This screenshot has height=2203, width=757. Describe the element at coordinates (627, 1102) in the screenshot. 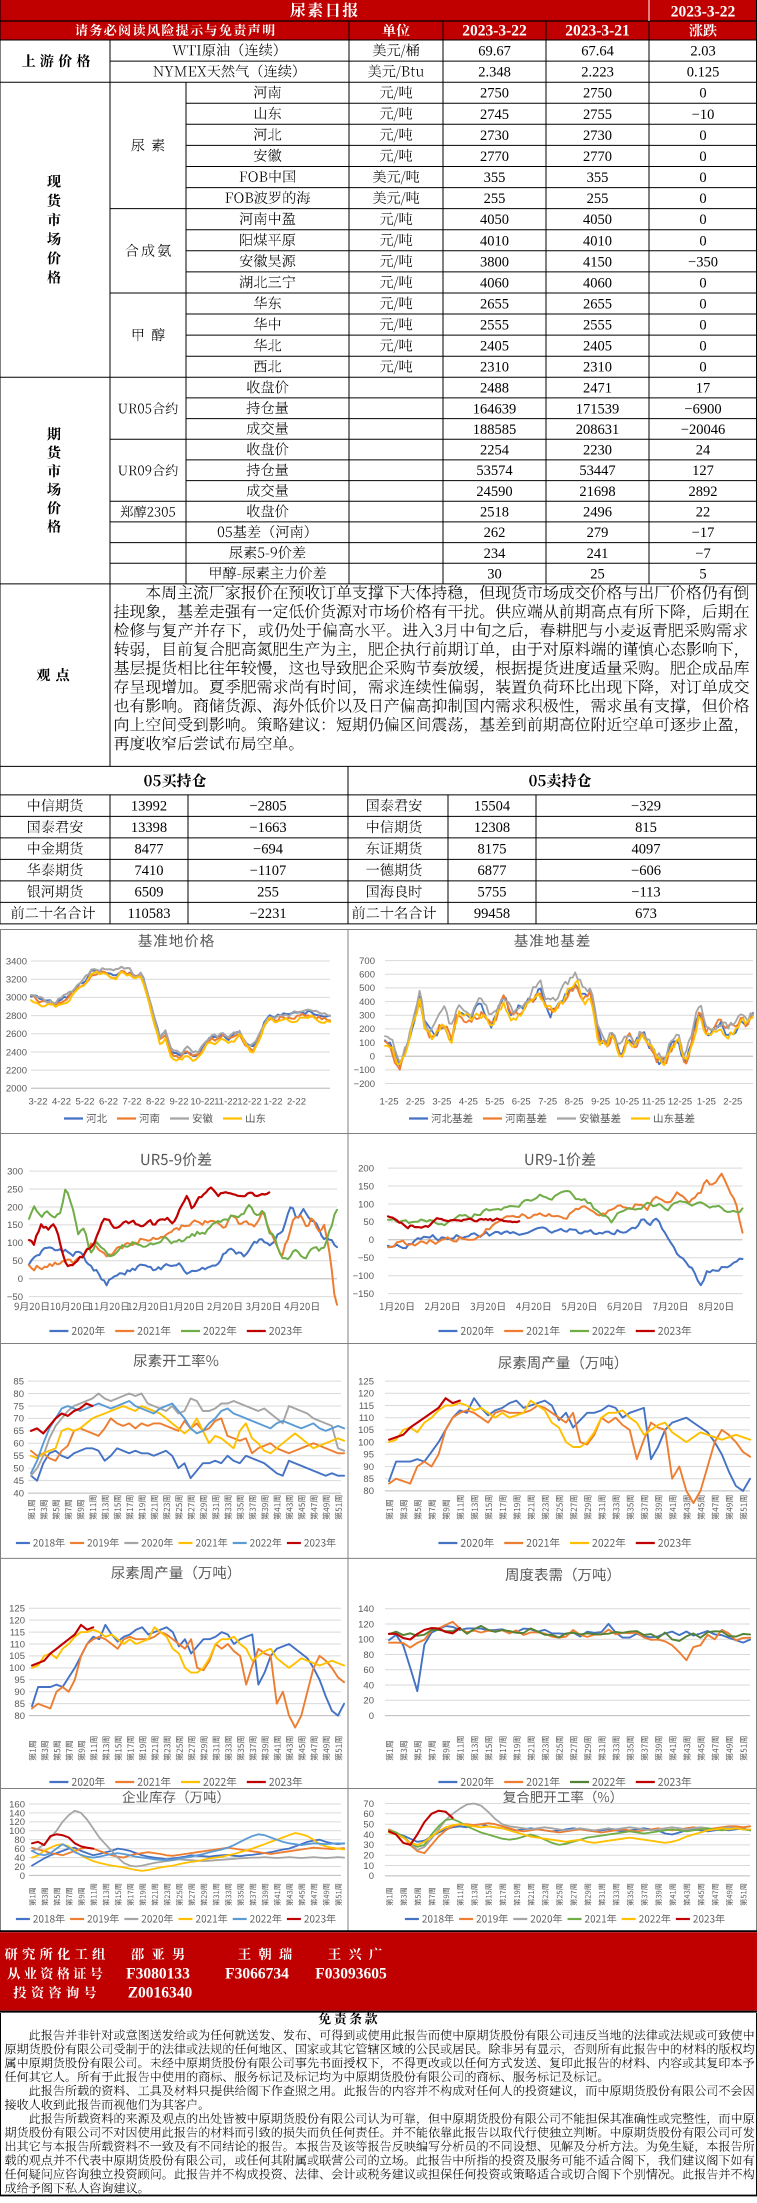

I see `svg-text: 10-25` at that location.